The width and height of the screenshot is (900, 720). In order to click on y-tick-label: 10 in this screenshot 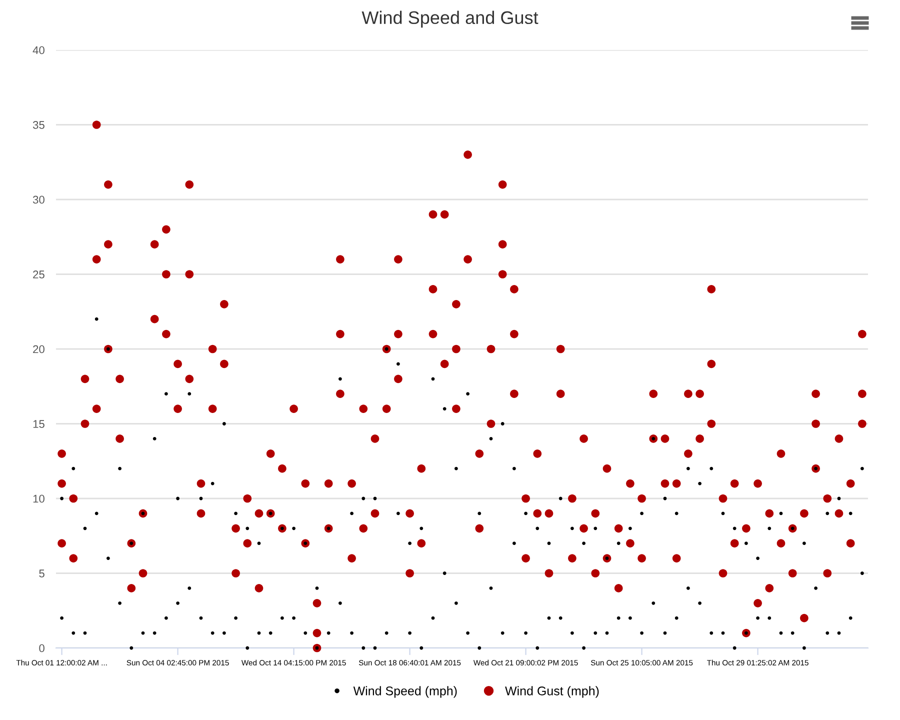, I will do `click(38, 498)`.